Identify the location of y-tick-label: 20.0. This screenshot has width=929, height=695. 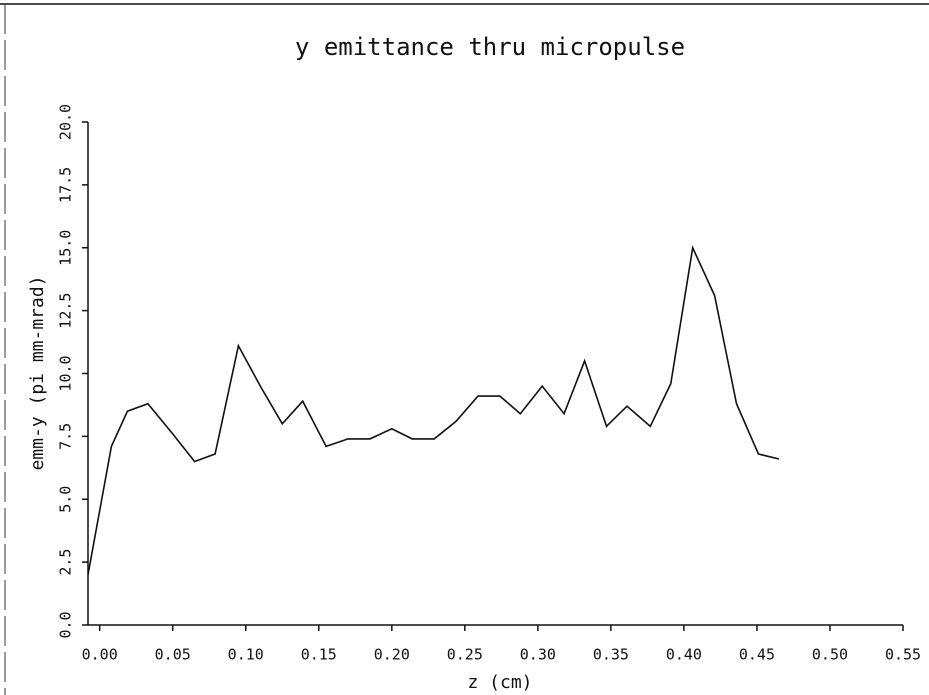
(66, 122).